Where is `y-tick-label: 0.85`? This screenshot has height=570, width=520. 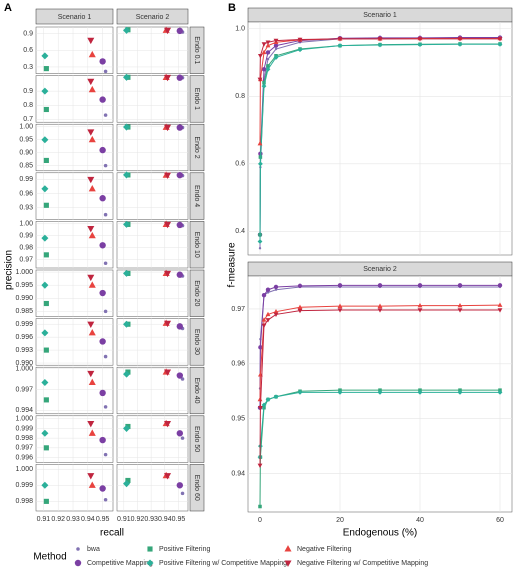 y-tick-label: 0.85 is located at coordinates (26, 165).